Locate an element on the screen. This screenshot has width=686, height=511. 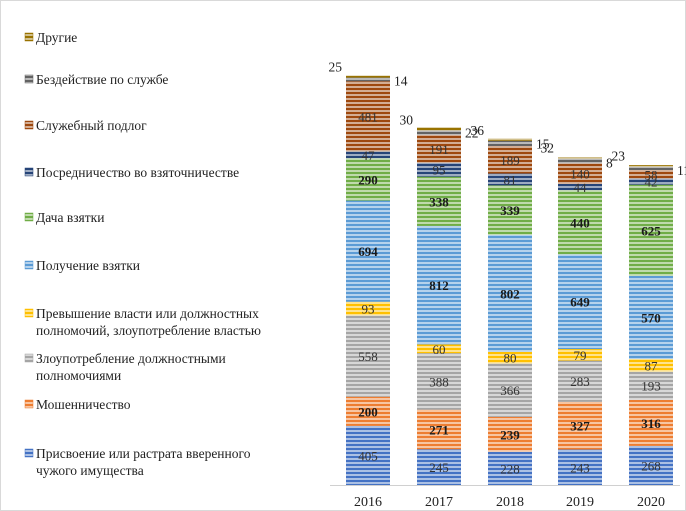
data-label: 58 is located at coordinates (651, 174).